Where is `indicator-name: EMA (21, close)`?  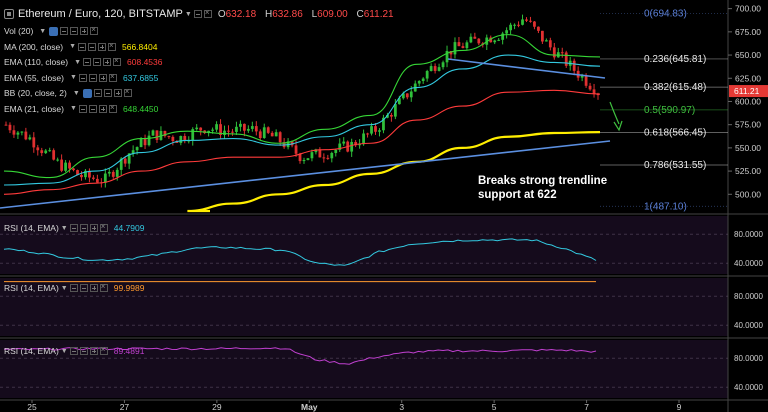 indicator-name: EMA (21, close) is located at coordinates (34, 108).